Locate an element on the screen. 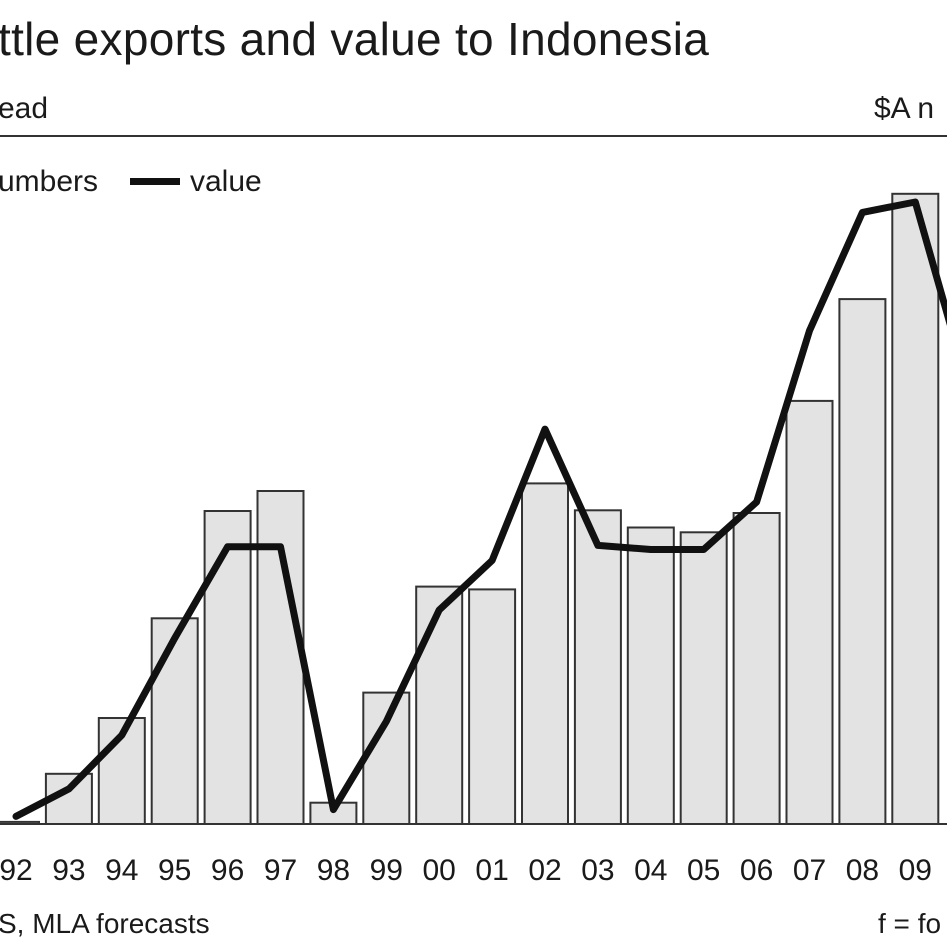 The image size is (947, 947). tick-labels-layer: 92 93 94 95 96 97 98 99 00 01 02 03 04 05 06 07 08 09 is located at coordinates (466, 870).